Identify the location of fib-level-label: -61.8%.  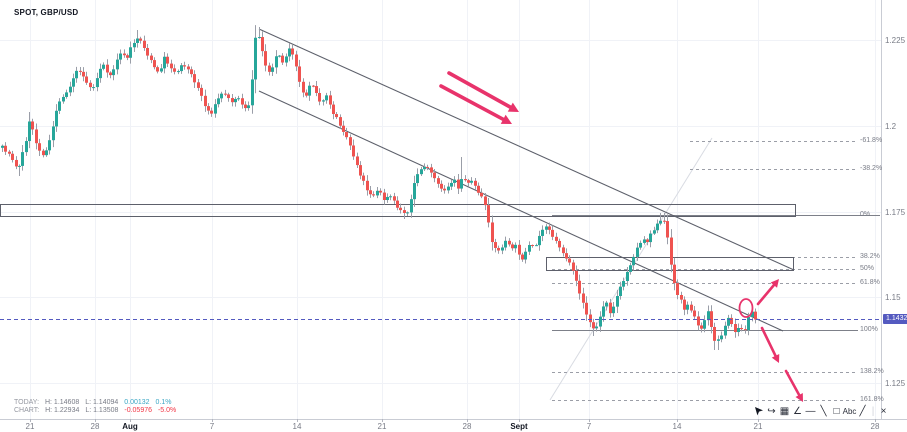
(871, 140).